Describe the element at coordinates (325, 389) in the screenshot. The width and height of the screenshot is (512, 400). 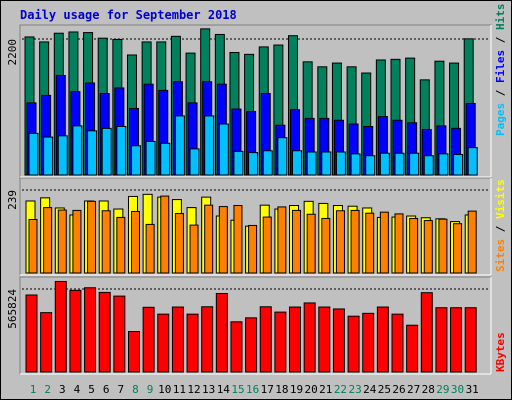
I see `day-label-21: 21` at that location.